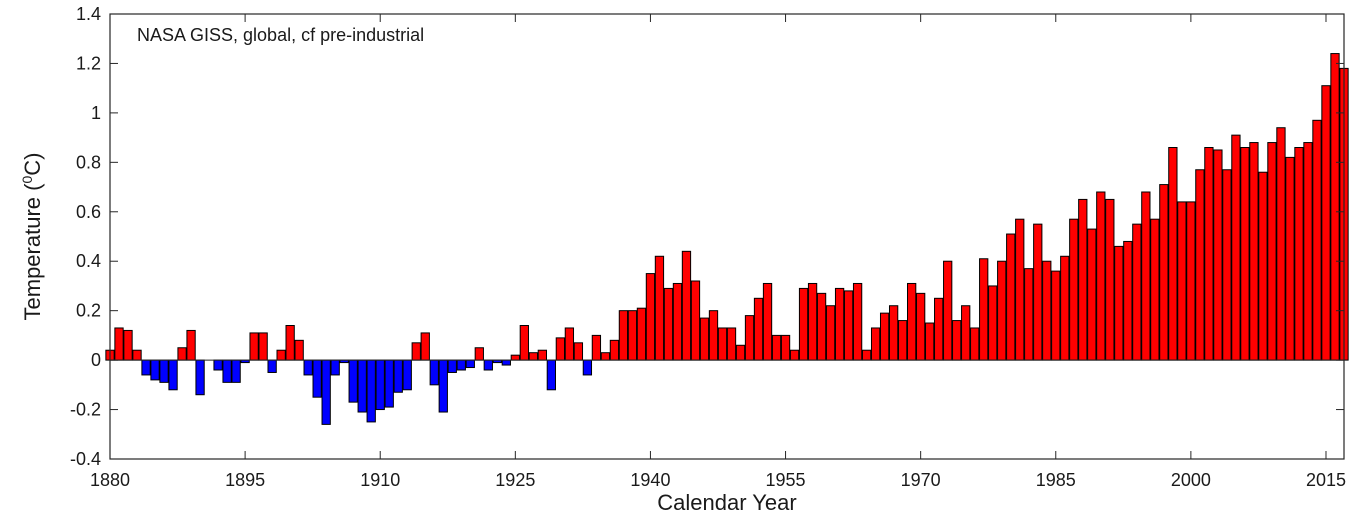  Describe the element at coordinates (605, 356) in the screenshot. I see `bar-1935` at that location.